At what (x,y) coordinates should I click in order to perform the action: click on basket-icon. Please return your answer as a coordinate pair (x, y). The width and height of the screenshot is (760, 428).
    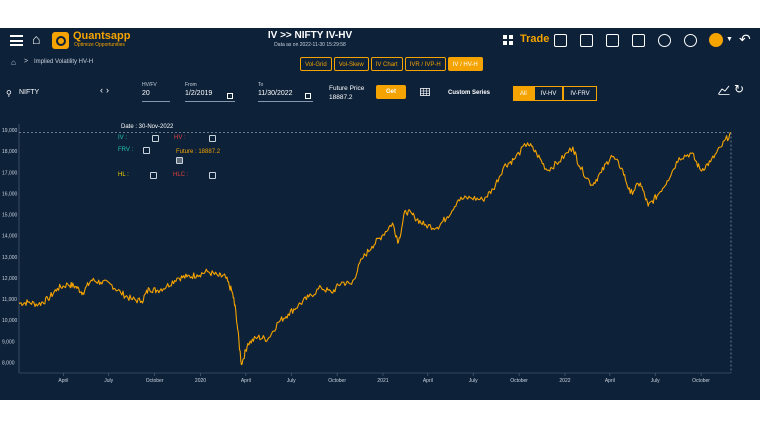
    Looking at the image, I should click on (664, 40).